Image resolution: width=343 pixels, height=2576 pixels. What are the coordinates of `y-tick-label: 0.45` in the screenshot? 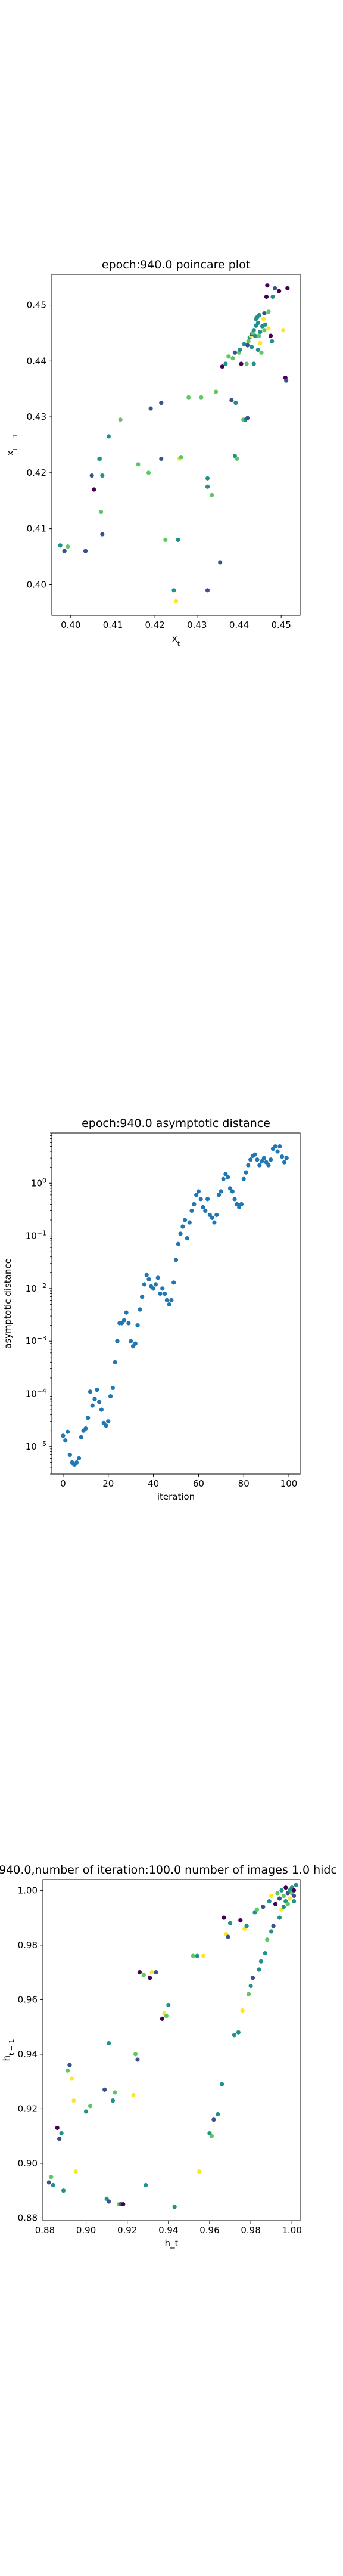 It's located at (37, 305).